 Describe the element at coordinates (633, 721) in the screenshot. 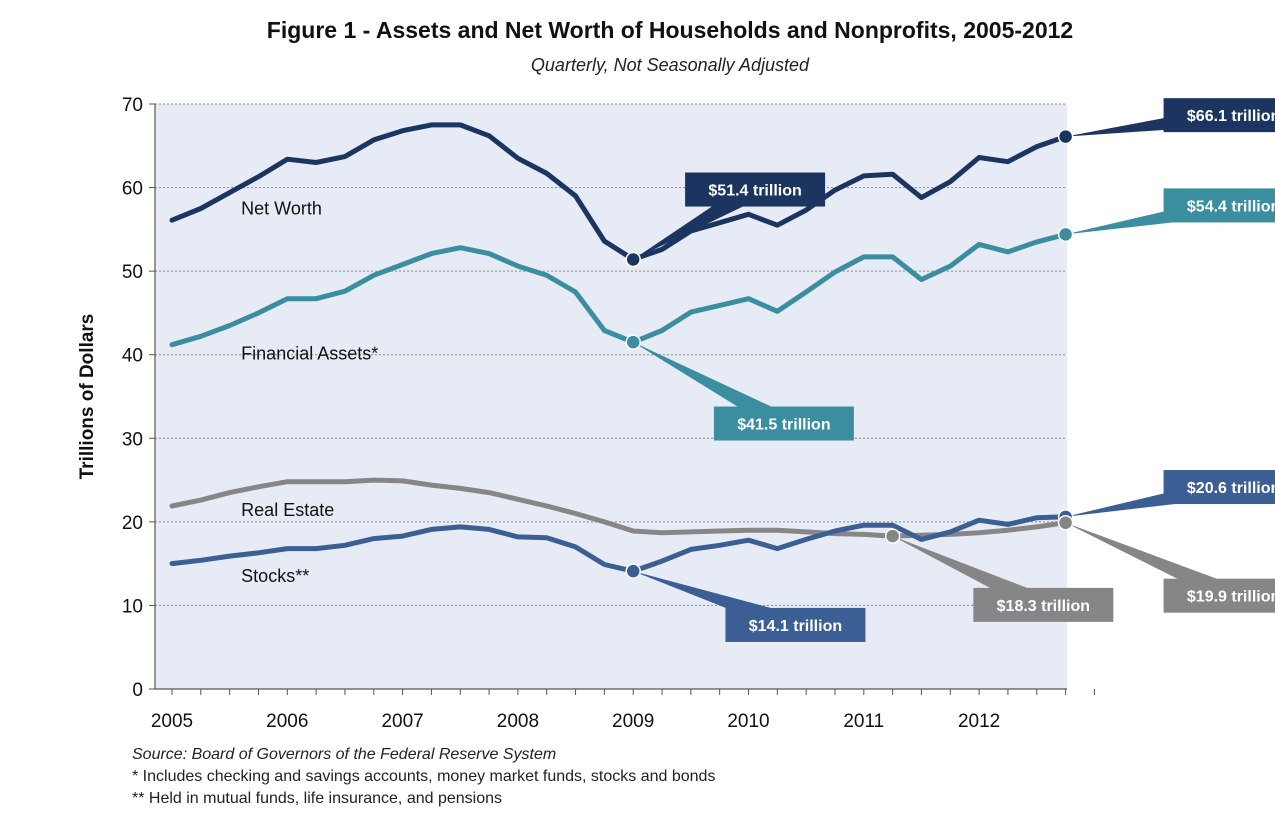

I see `x-tick-label: 2009` at that location.